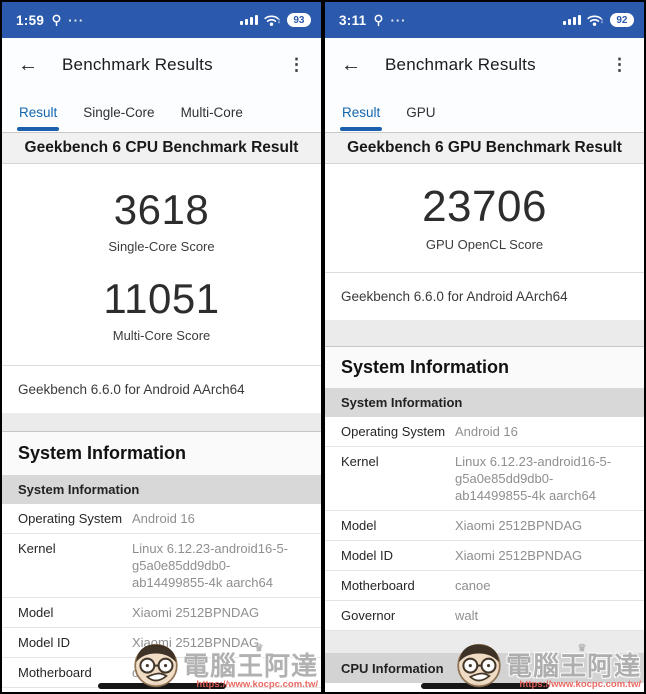 This screenshot has height=694, width=646. What do you see at coordinates (30, 20) in the screenshot?
I see `status-time: 1:59` at bounding box center [30, 20].